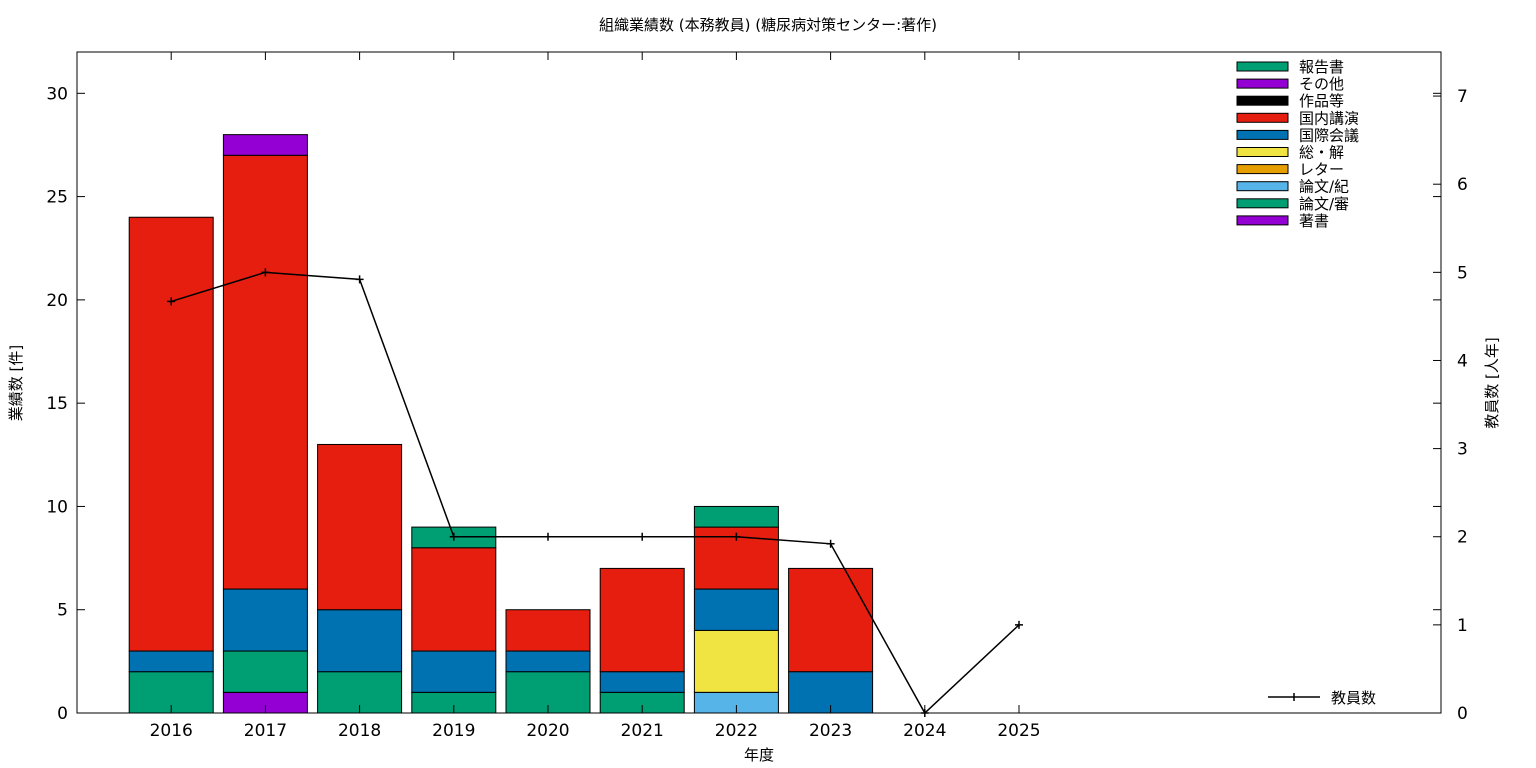 This screenshot has width=1536, height=768. What do you see at coordinates (547, 731) in the screenshot?
I see `x-tick-label: 2020` at bounding box center [547, 731].